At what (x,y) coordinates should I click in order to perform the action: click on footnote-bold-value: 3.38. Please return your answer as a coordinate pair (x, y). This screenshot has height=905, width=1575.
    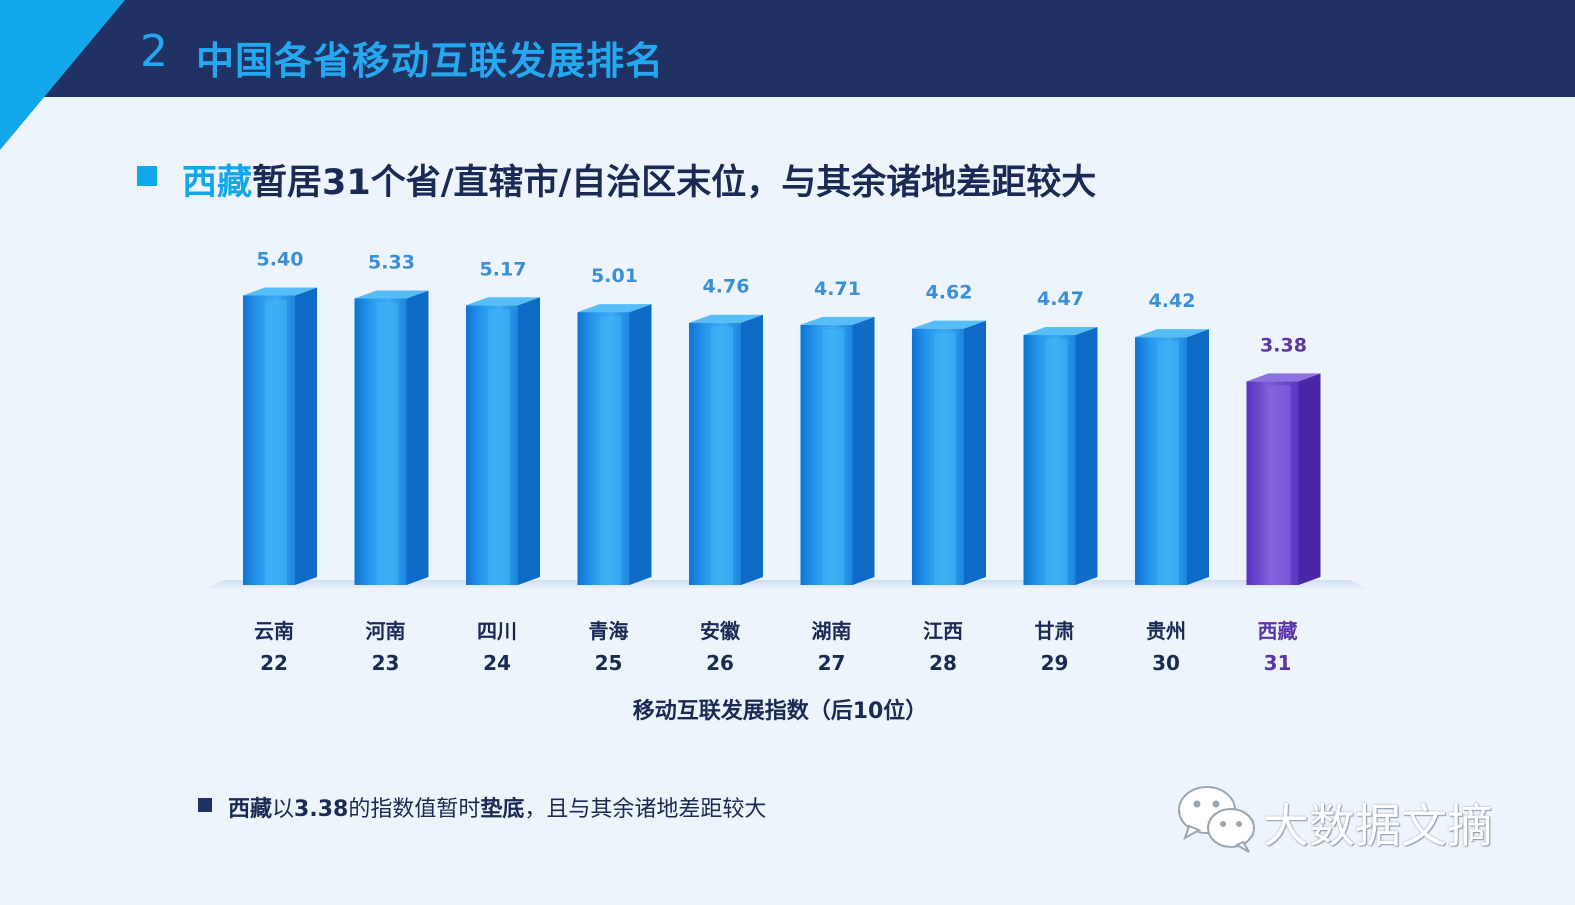
    Looking at the image, I should click on (321, 809).